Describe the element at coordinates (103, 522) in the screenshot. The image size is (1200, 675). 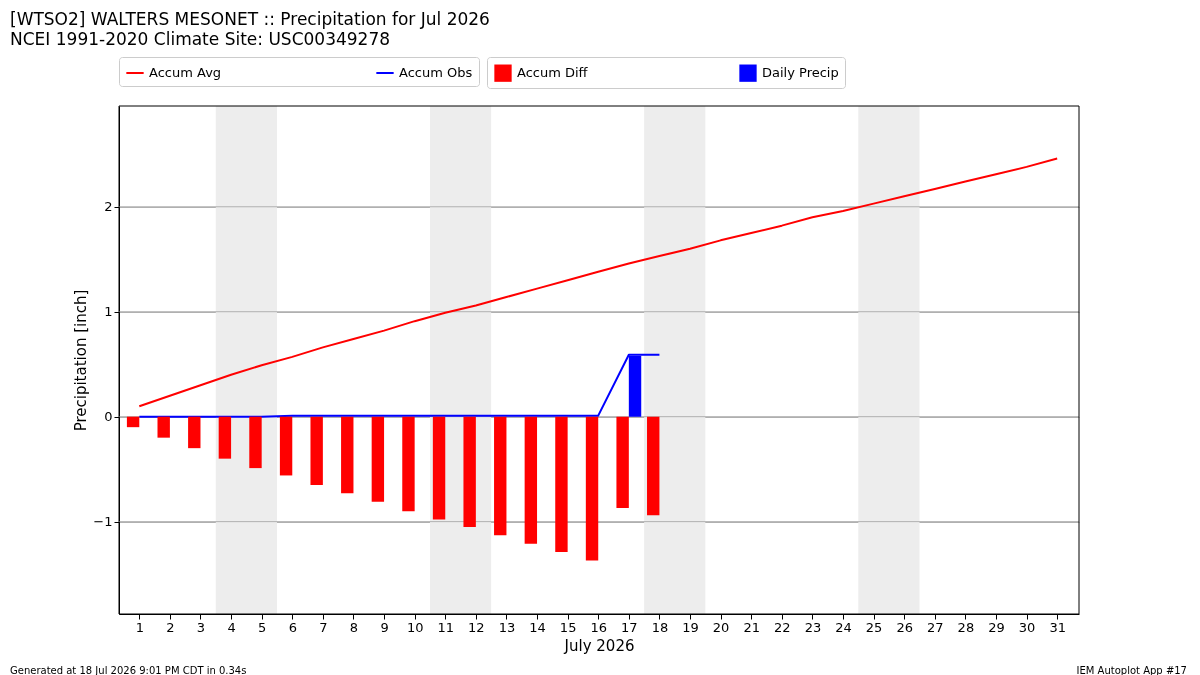
I see `y-tick-label: −1` at that location.